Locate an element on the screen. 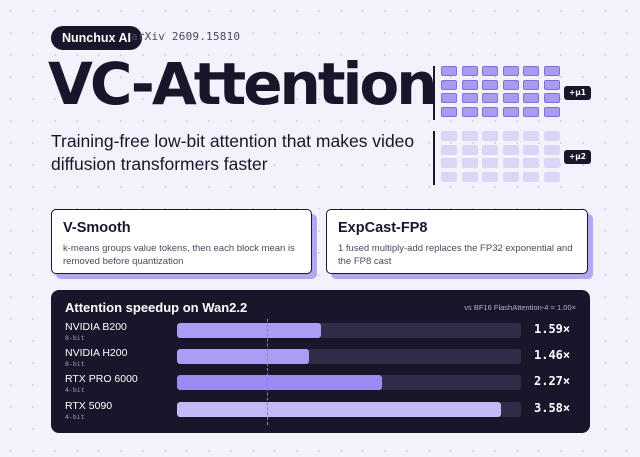 The image size is (640, 457). mu1-label: +μ1 is located at coordinates (578, 93).